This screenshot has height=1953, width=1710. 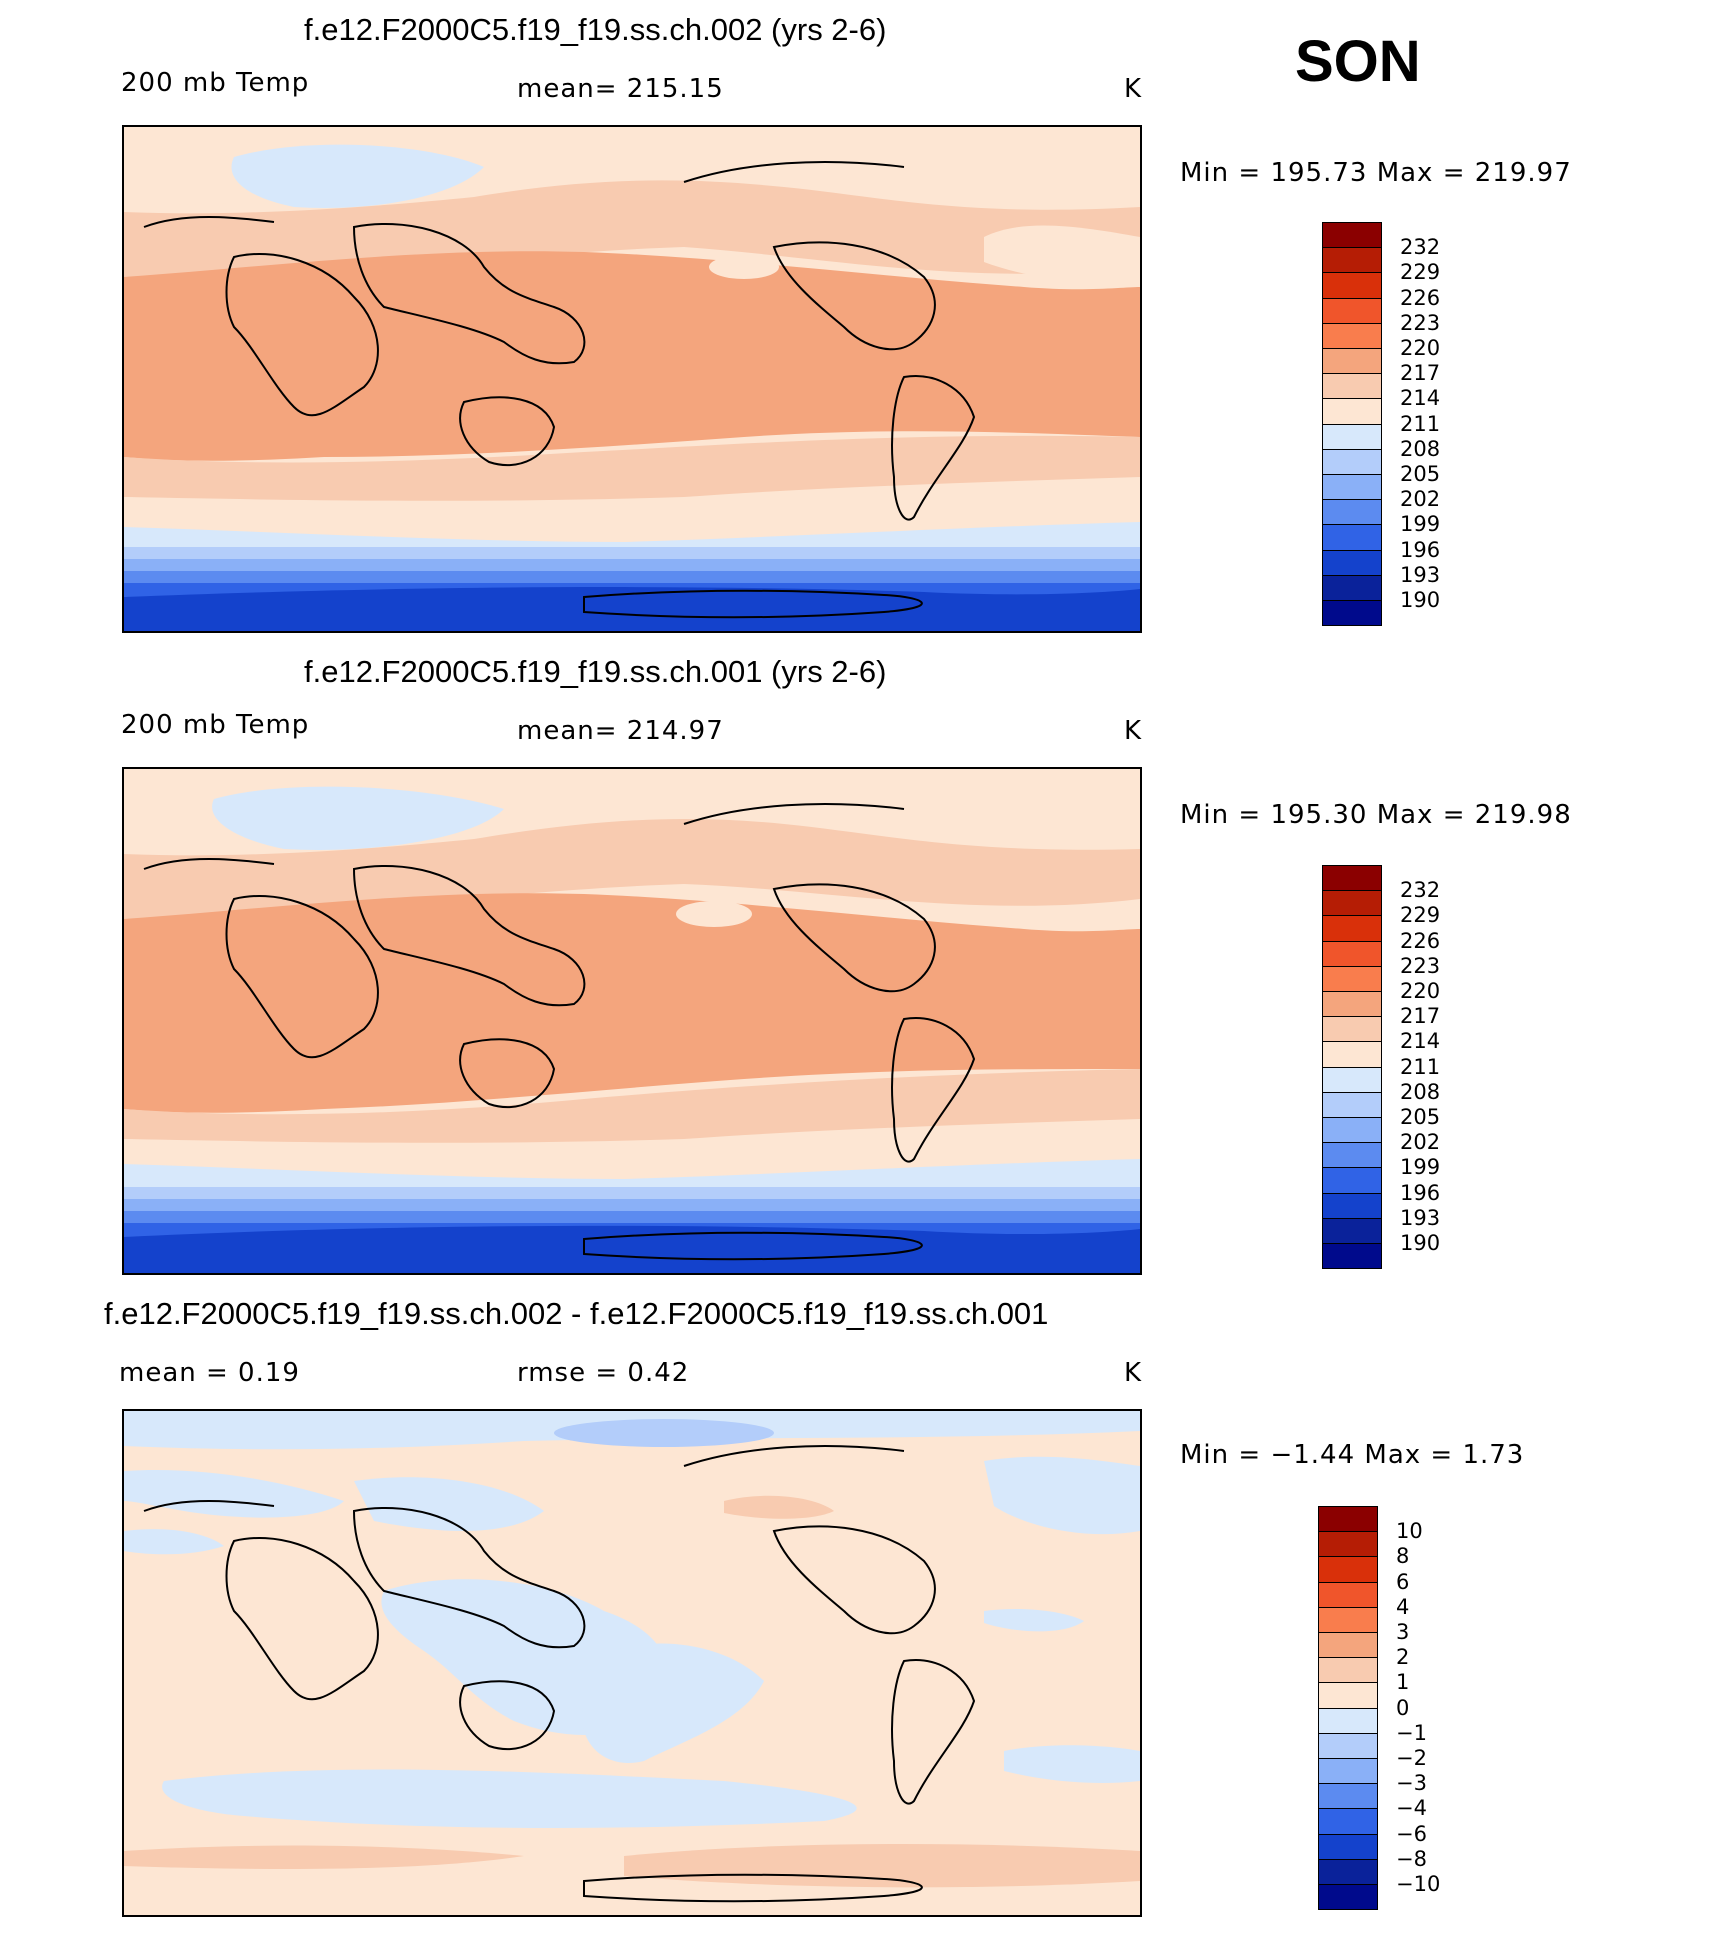 What do you see at coordinates (1420, 600) in the screenshot?
I see `colorbar-tick-label: 190` at bounding box center [1420, 600].